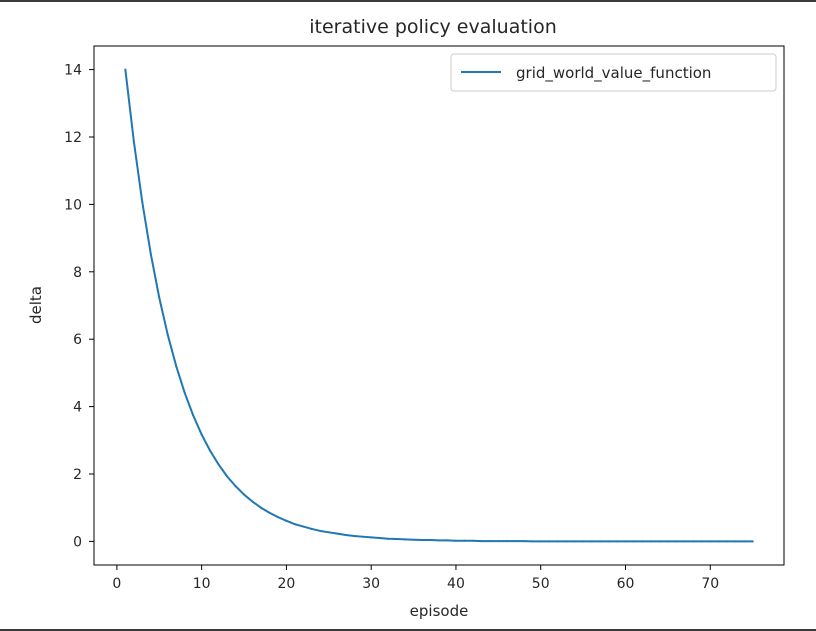 Image resolution: width=816 pixels, height=631 pixels. Describe the element at coordinates (73, 205) in the screenshot. I see `y-tick-label: 10` at that location.